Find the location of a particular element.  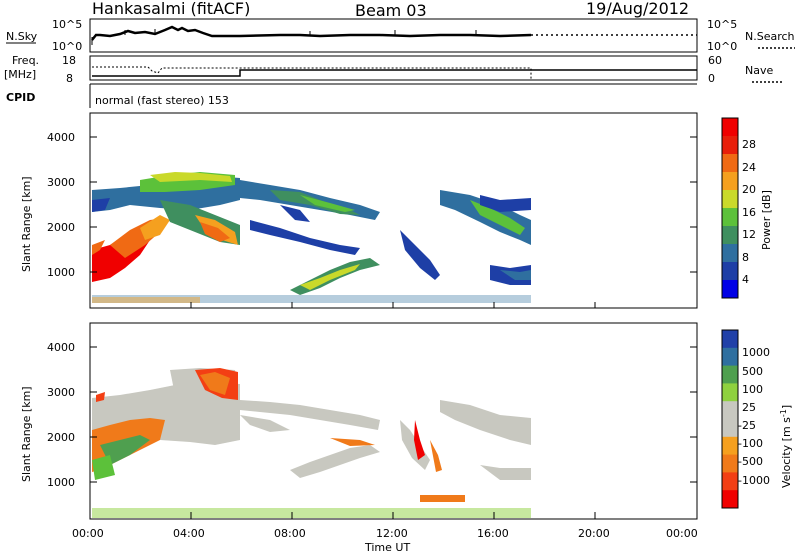

velocity-cbtick-neg500: -500 is located at coordinates (750, 461).